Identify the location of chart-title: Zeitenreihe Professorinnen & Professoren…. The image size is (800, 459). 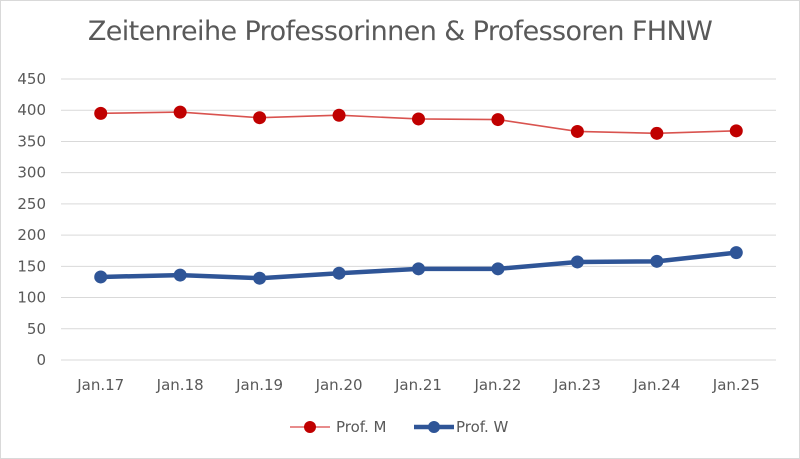
(400, 31).